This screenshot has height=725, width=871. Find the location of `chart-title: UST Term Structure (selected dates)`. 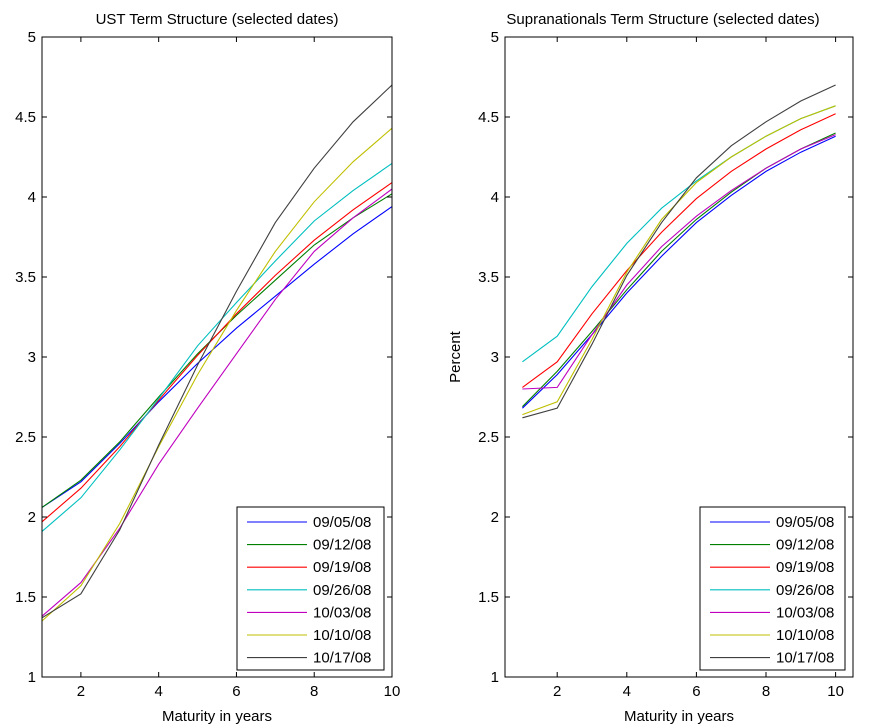

chart-title: UST Term Structure (selected dates) is located at coordinates (217, 19).